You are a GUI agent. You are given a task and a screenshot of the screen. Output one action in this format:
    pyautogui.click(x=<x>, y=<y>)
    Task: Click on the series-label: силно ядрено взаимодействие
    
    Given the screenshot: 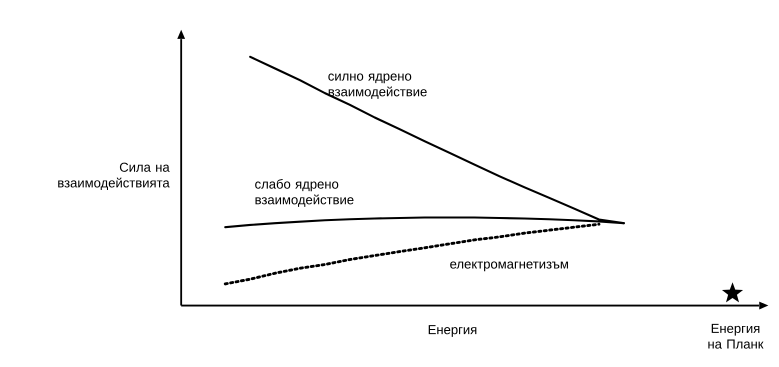 What is the action you would take?
    pyautogui.click(x=377, y=86)
    